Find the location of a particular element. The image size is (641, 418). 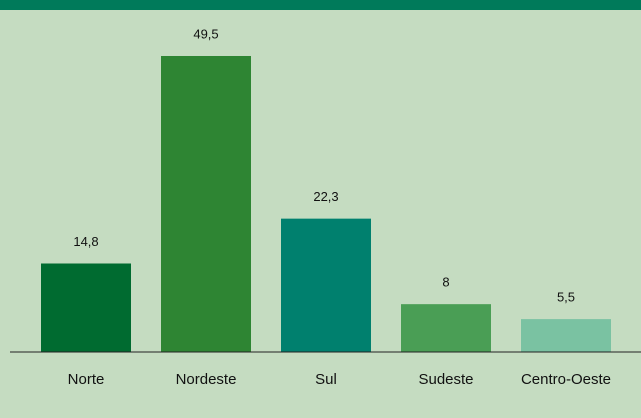

value-label: 14,8 is located at coordinates (85, 241).